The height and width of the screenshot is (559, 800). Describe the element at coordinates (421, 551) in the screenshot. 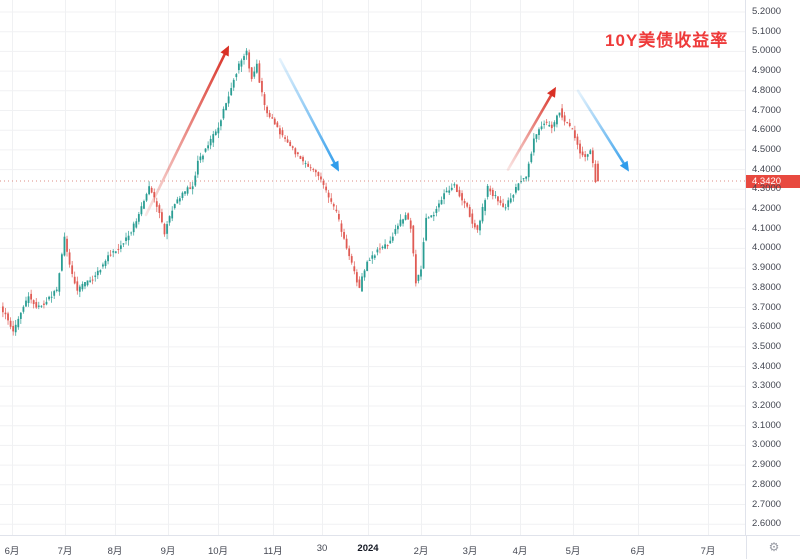

I see `time-axis-label: 2月` at that location.